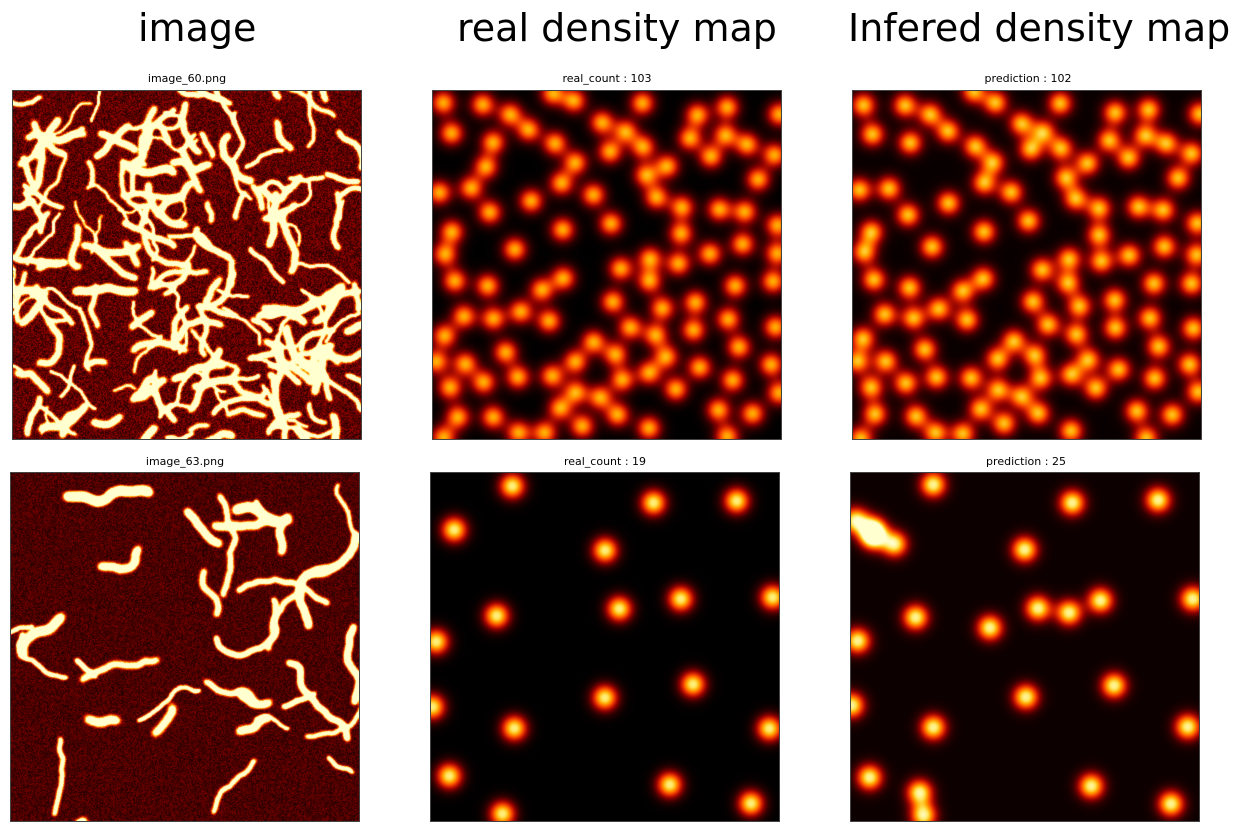  I want to click on row2-real-density-panel, so click(605, 647).